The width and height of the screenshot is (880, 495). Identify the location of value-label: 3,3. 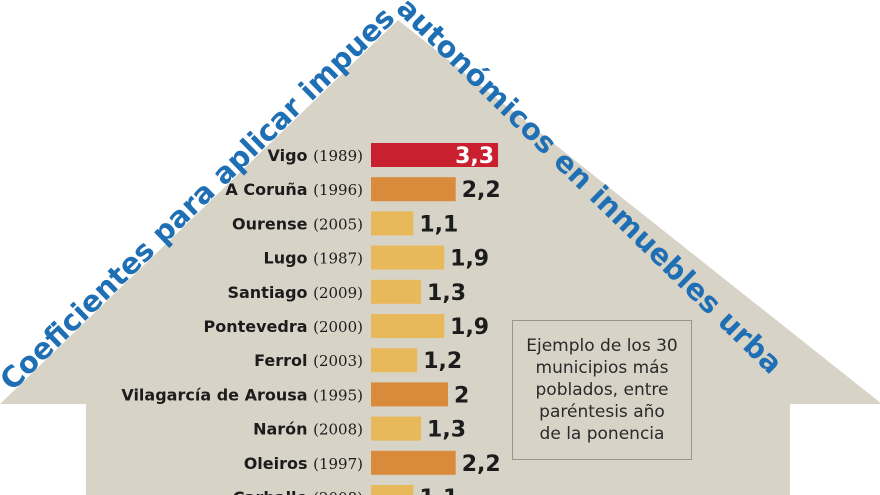
(474, 156).